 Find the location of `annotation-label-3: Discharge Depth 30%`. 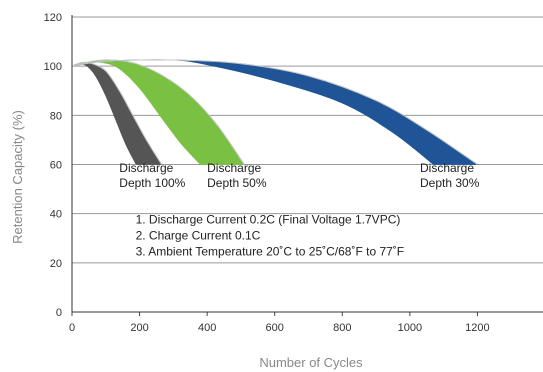

annotation-label-3: Discharge Depth 30% is located at coordinates (450, 175).